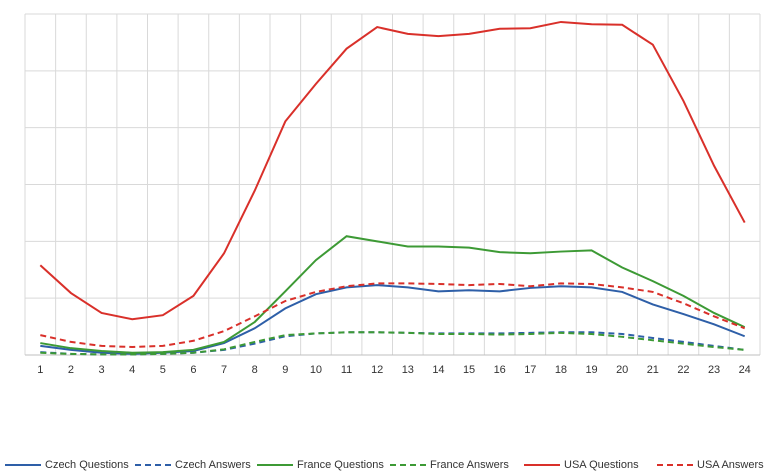  Describe the element at coordinates (316, 370) in the screenshot. I see `x-tick-label: 10` at that location.